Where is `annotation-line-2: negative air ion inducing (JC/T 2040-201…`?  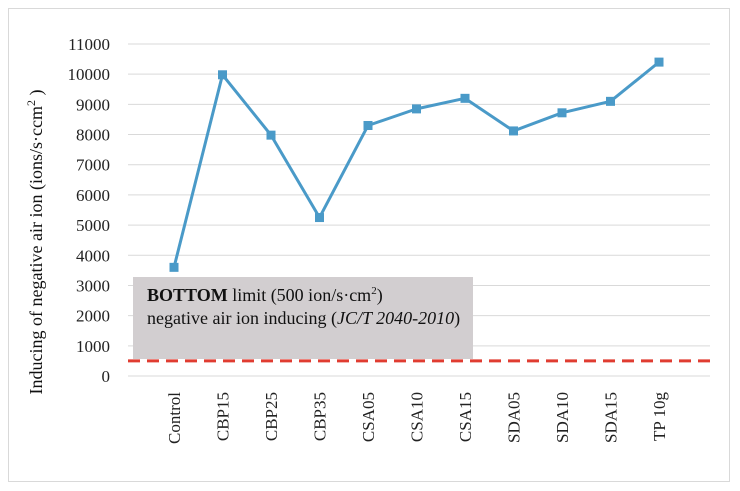
annotation-line-2: negative air ion inducing (JC/T 2040-201… is located at coordinates (310, 318).